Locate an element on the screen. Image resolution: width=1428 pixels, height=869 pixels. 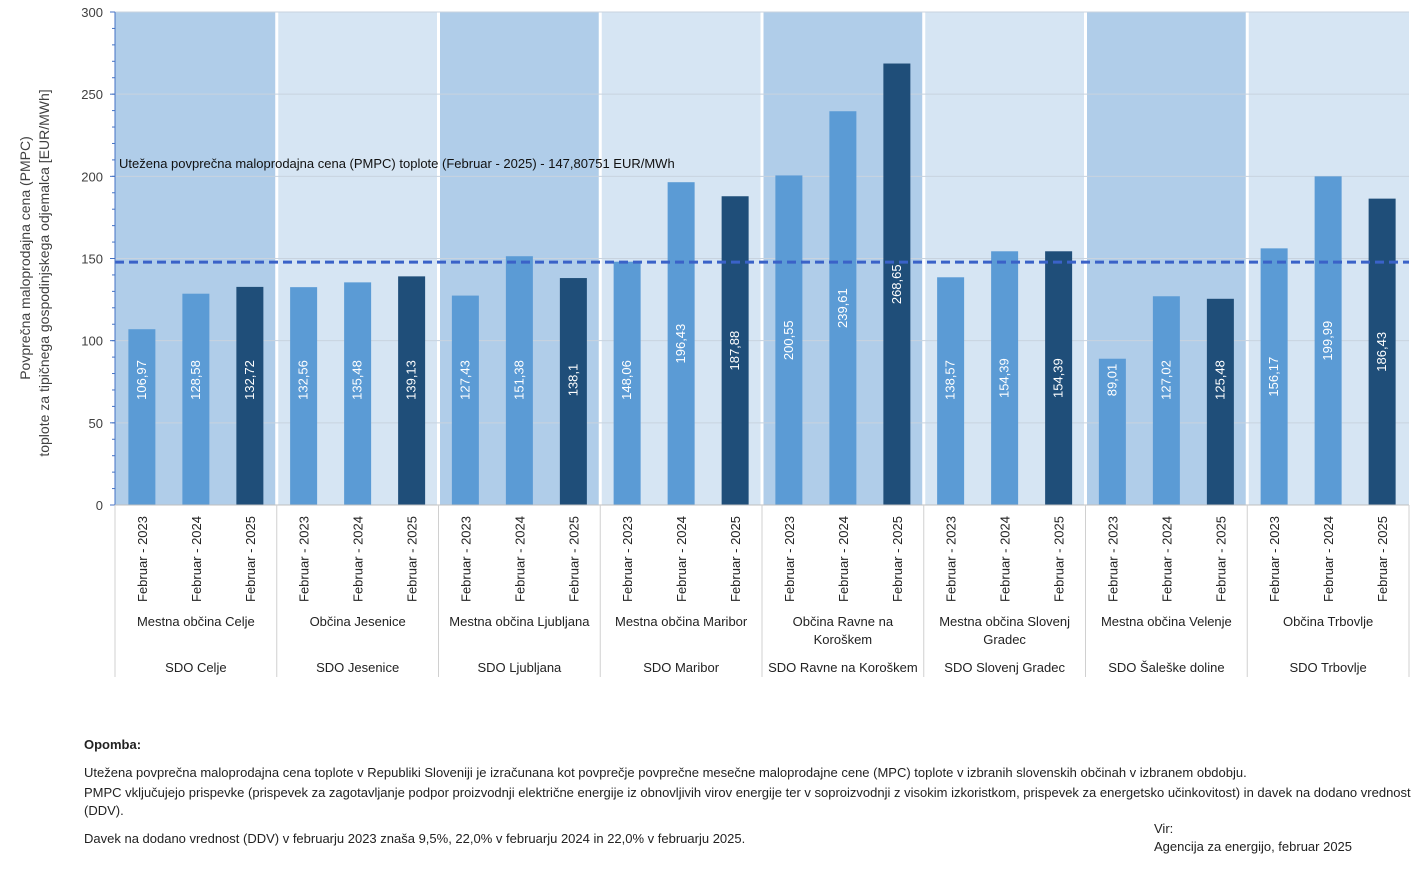
bar-value-label: 199,99 is located at coordinates (1327, 341).